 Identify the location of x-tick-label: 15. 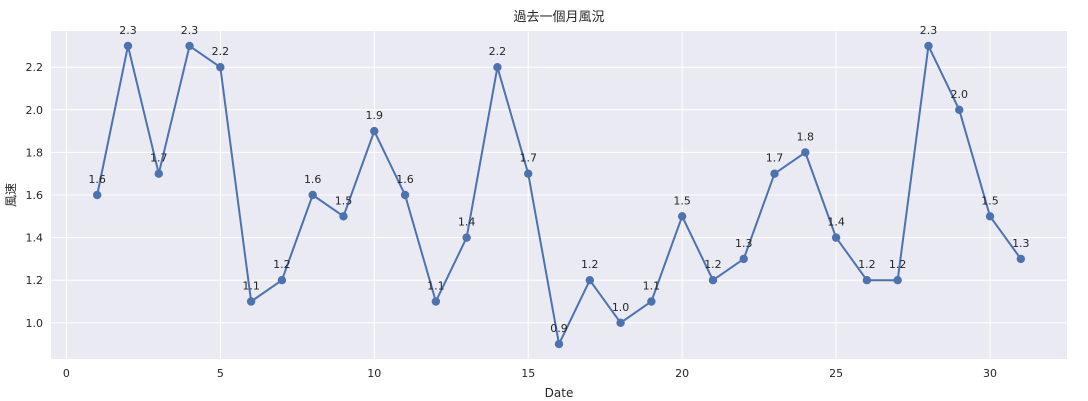
(528, 373).